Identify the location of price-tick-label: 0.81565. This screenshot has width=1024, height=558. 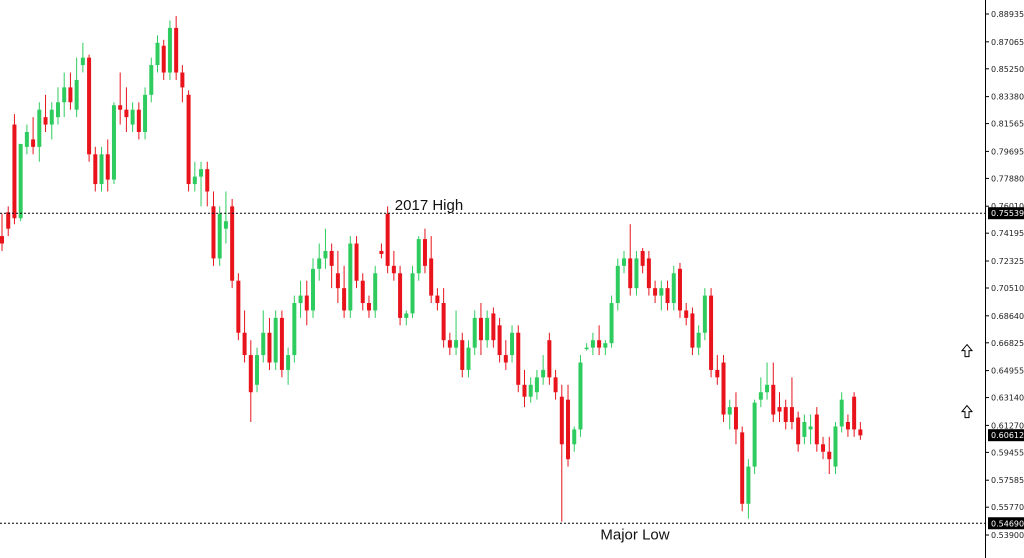
(1007, 124).